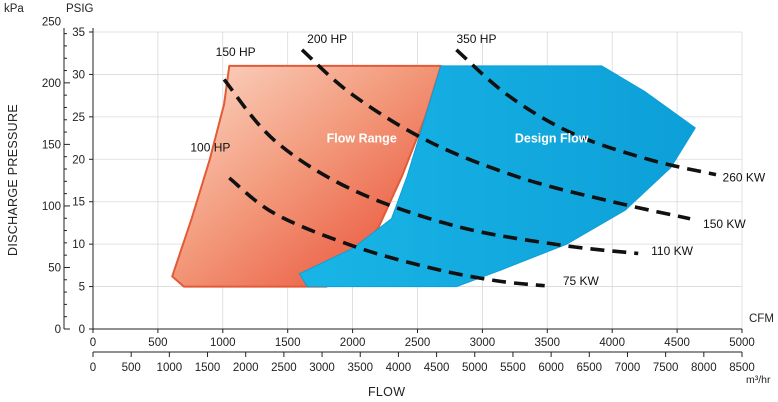 Image resolution: width=778 pixels, height=402 pixels. I want to click on m3hr-tick-label-14: 7000, so click(628, 368).